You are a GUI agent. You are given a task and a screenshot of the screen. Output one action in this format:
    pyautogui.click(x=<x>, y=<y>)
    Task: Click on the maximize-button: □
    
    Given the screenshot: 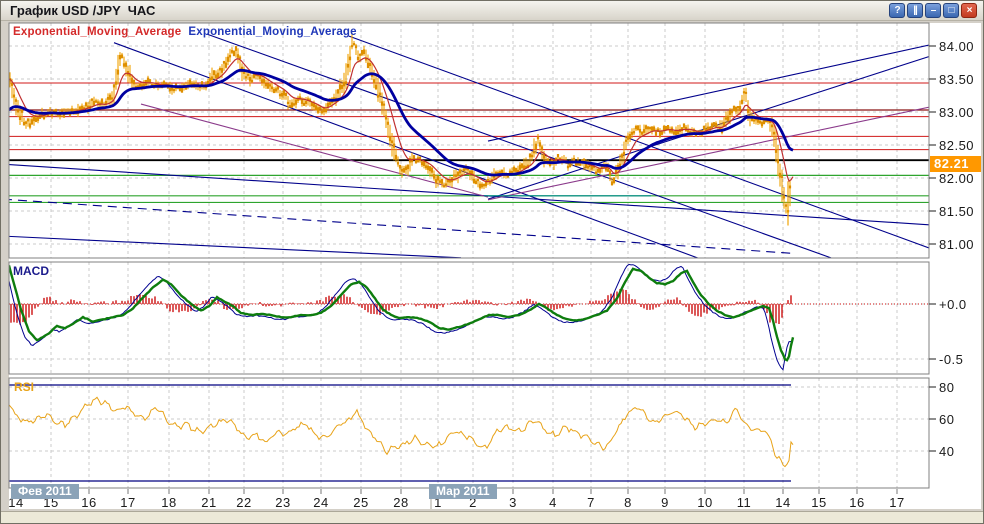 What is the action you would take?
    pyautogui.click(x=951, y=10)
    